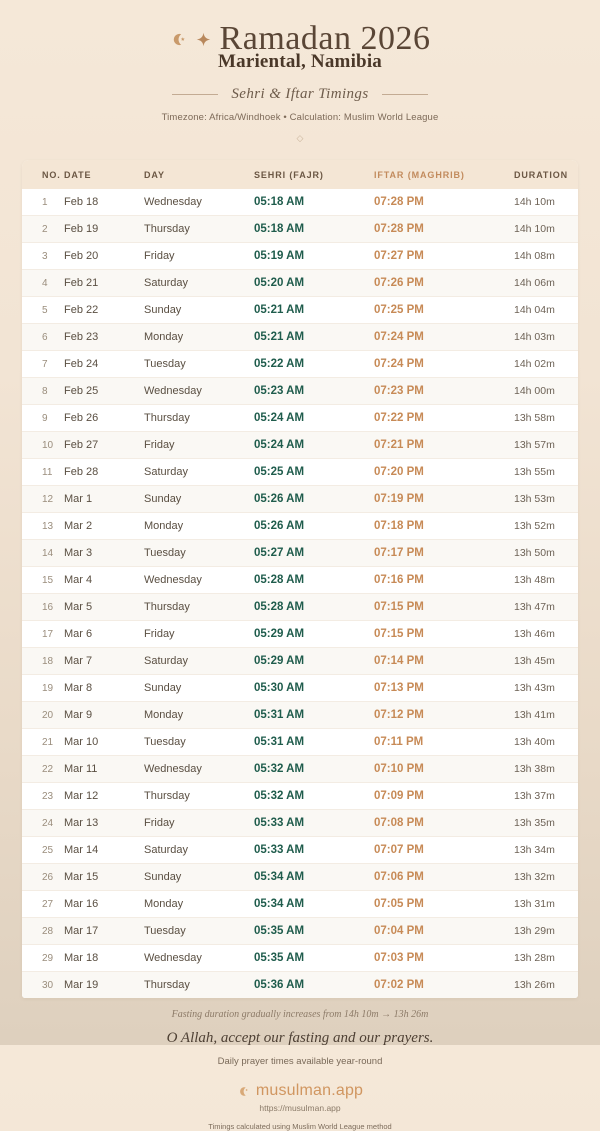  I want to click on row-no: 20, so click(43, 715).